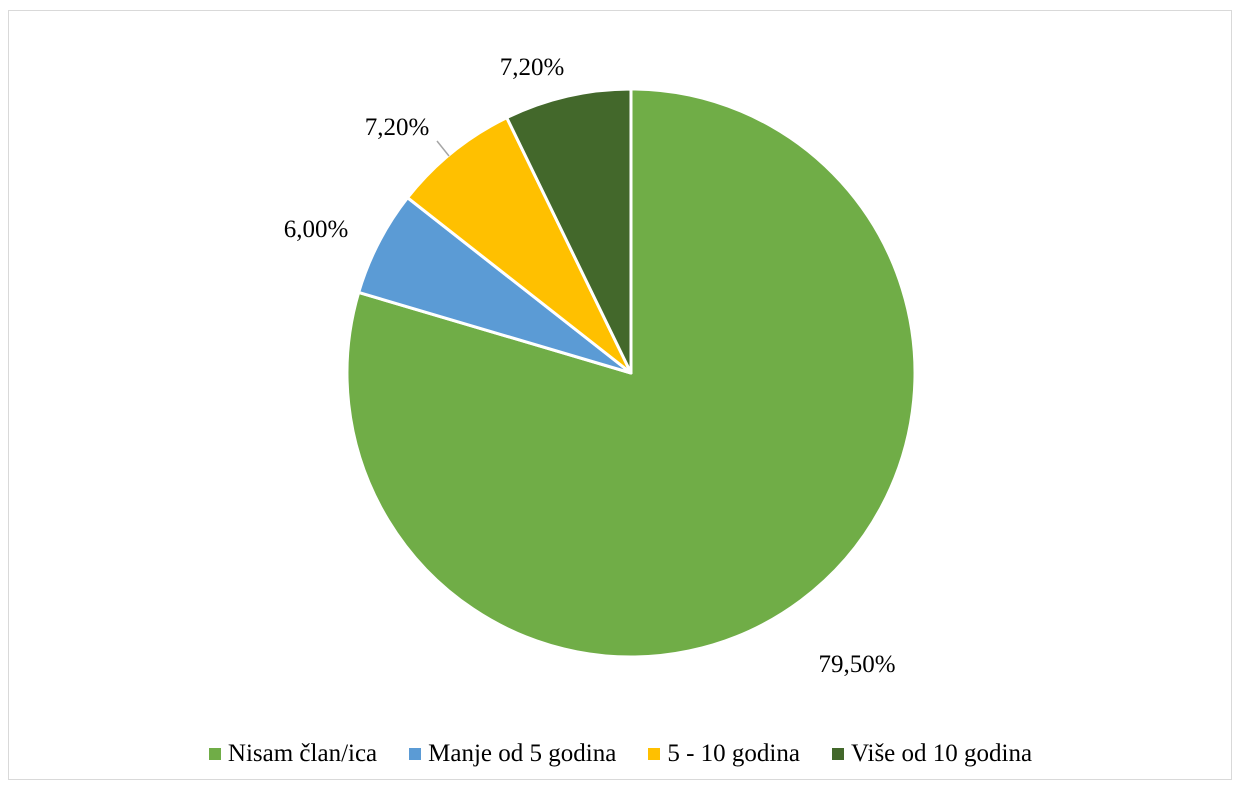 The width and height of the screenshot is (1241, 790). What do you see at coordinates (856, 664) in the screenshot?
I see `data-label-1: 79,50%` at bounding box center [856, 664].